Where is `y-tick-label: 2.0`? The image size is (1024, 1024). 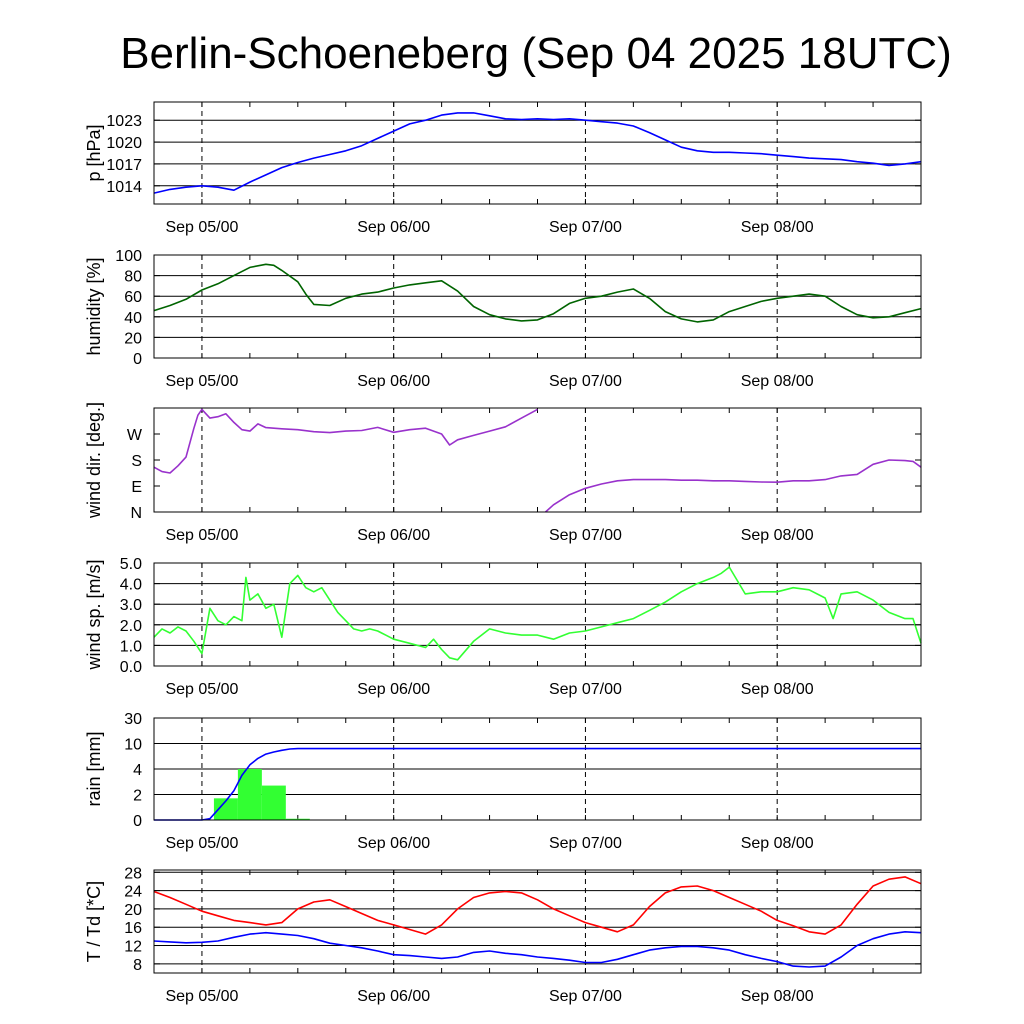
y-tick-label: 2.0 is located at coordinates (131, 626).